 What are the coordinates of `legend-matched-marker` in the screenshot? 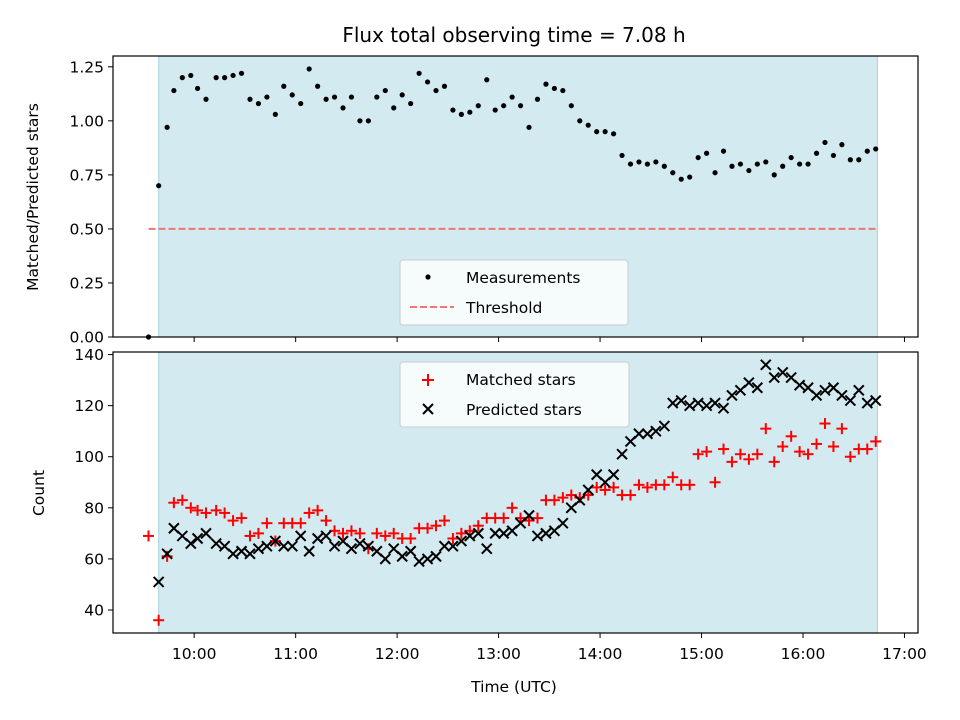 It's located at (428, 380).